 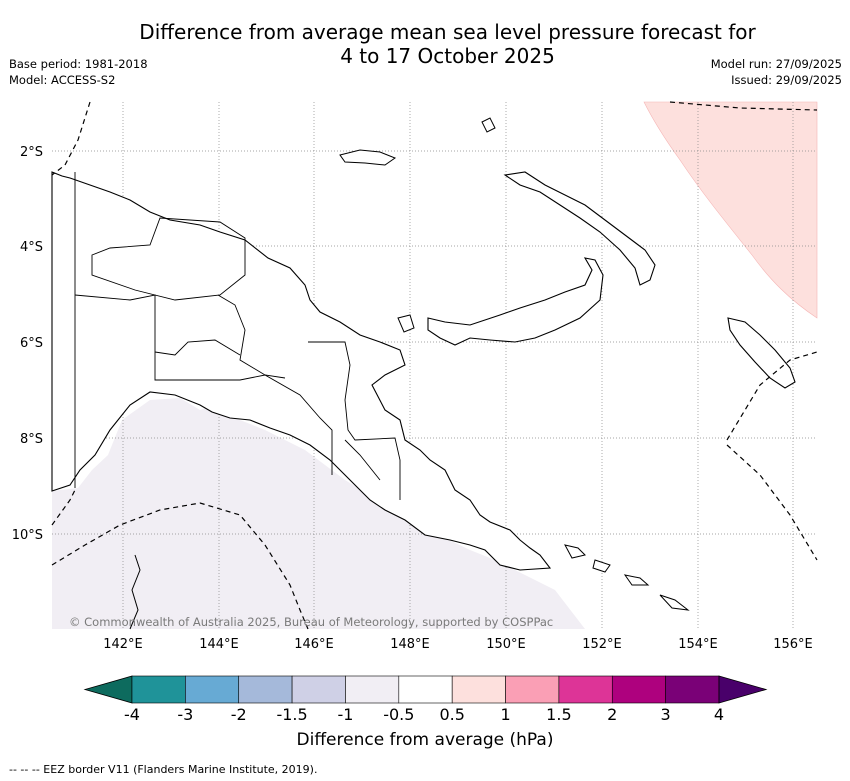 I want to click on colorbar-tick-label: 0.5, so click(x=451, y=714).